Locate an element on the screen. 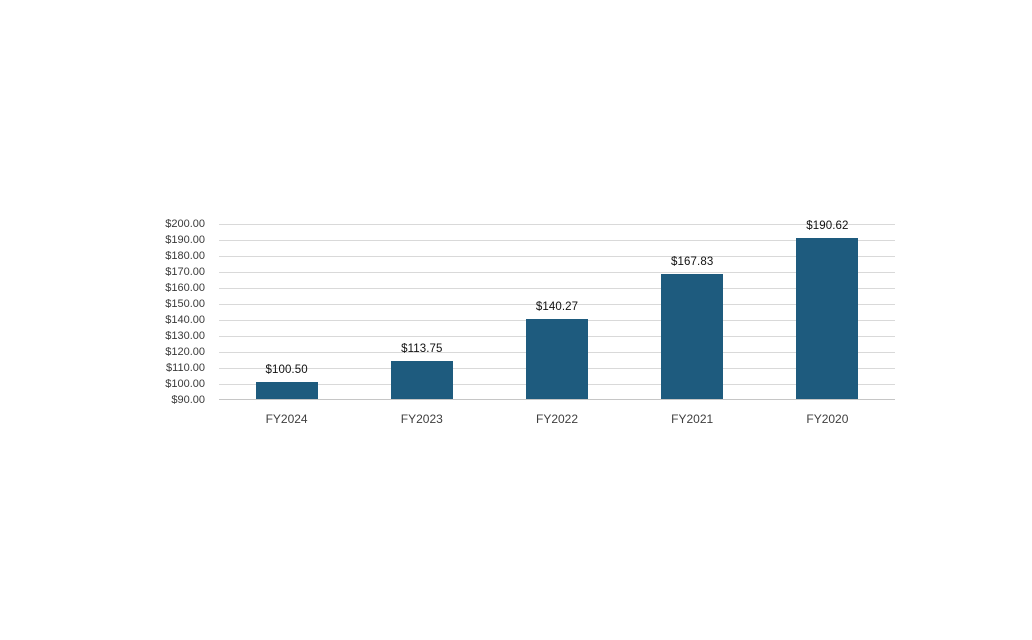 The width and height of the screenshot is (1032, 640). bar-data-label: $113.75 is located at coordinates (422, 349).